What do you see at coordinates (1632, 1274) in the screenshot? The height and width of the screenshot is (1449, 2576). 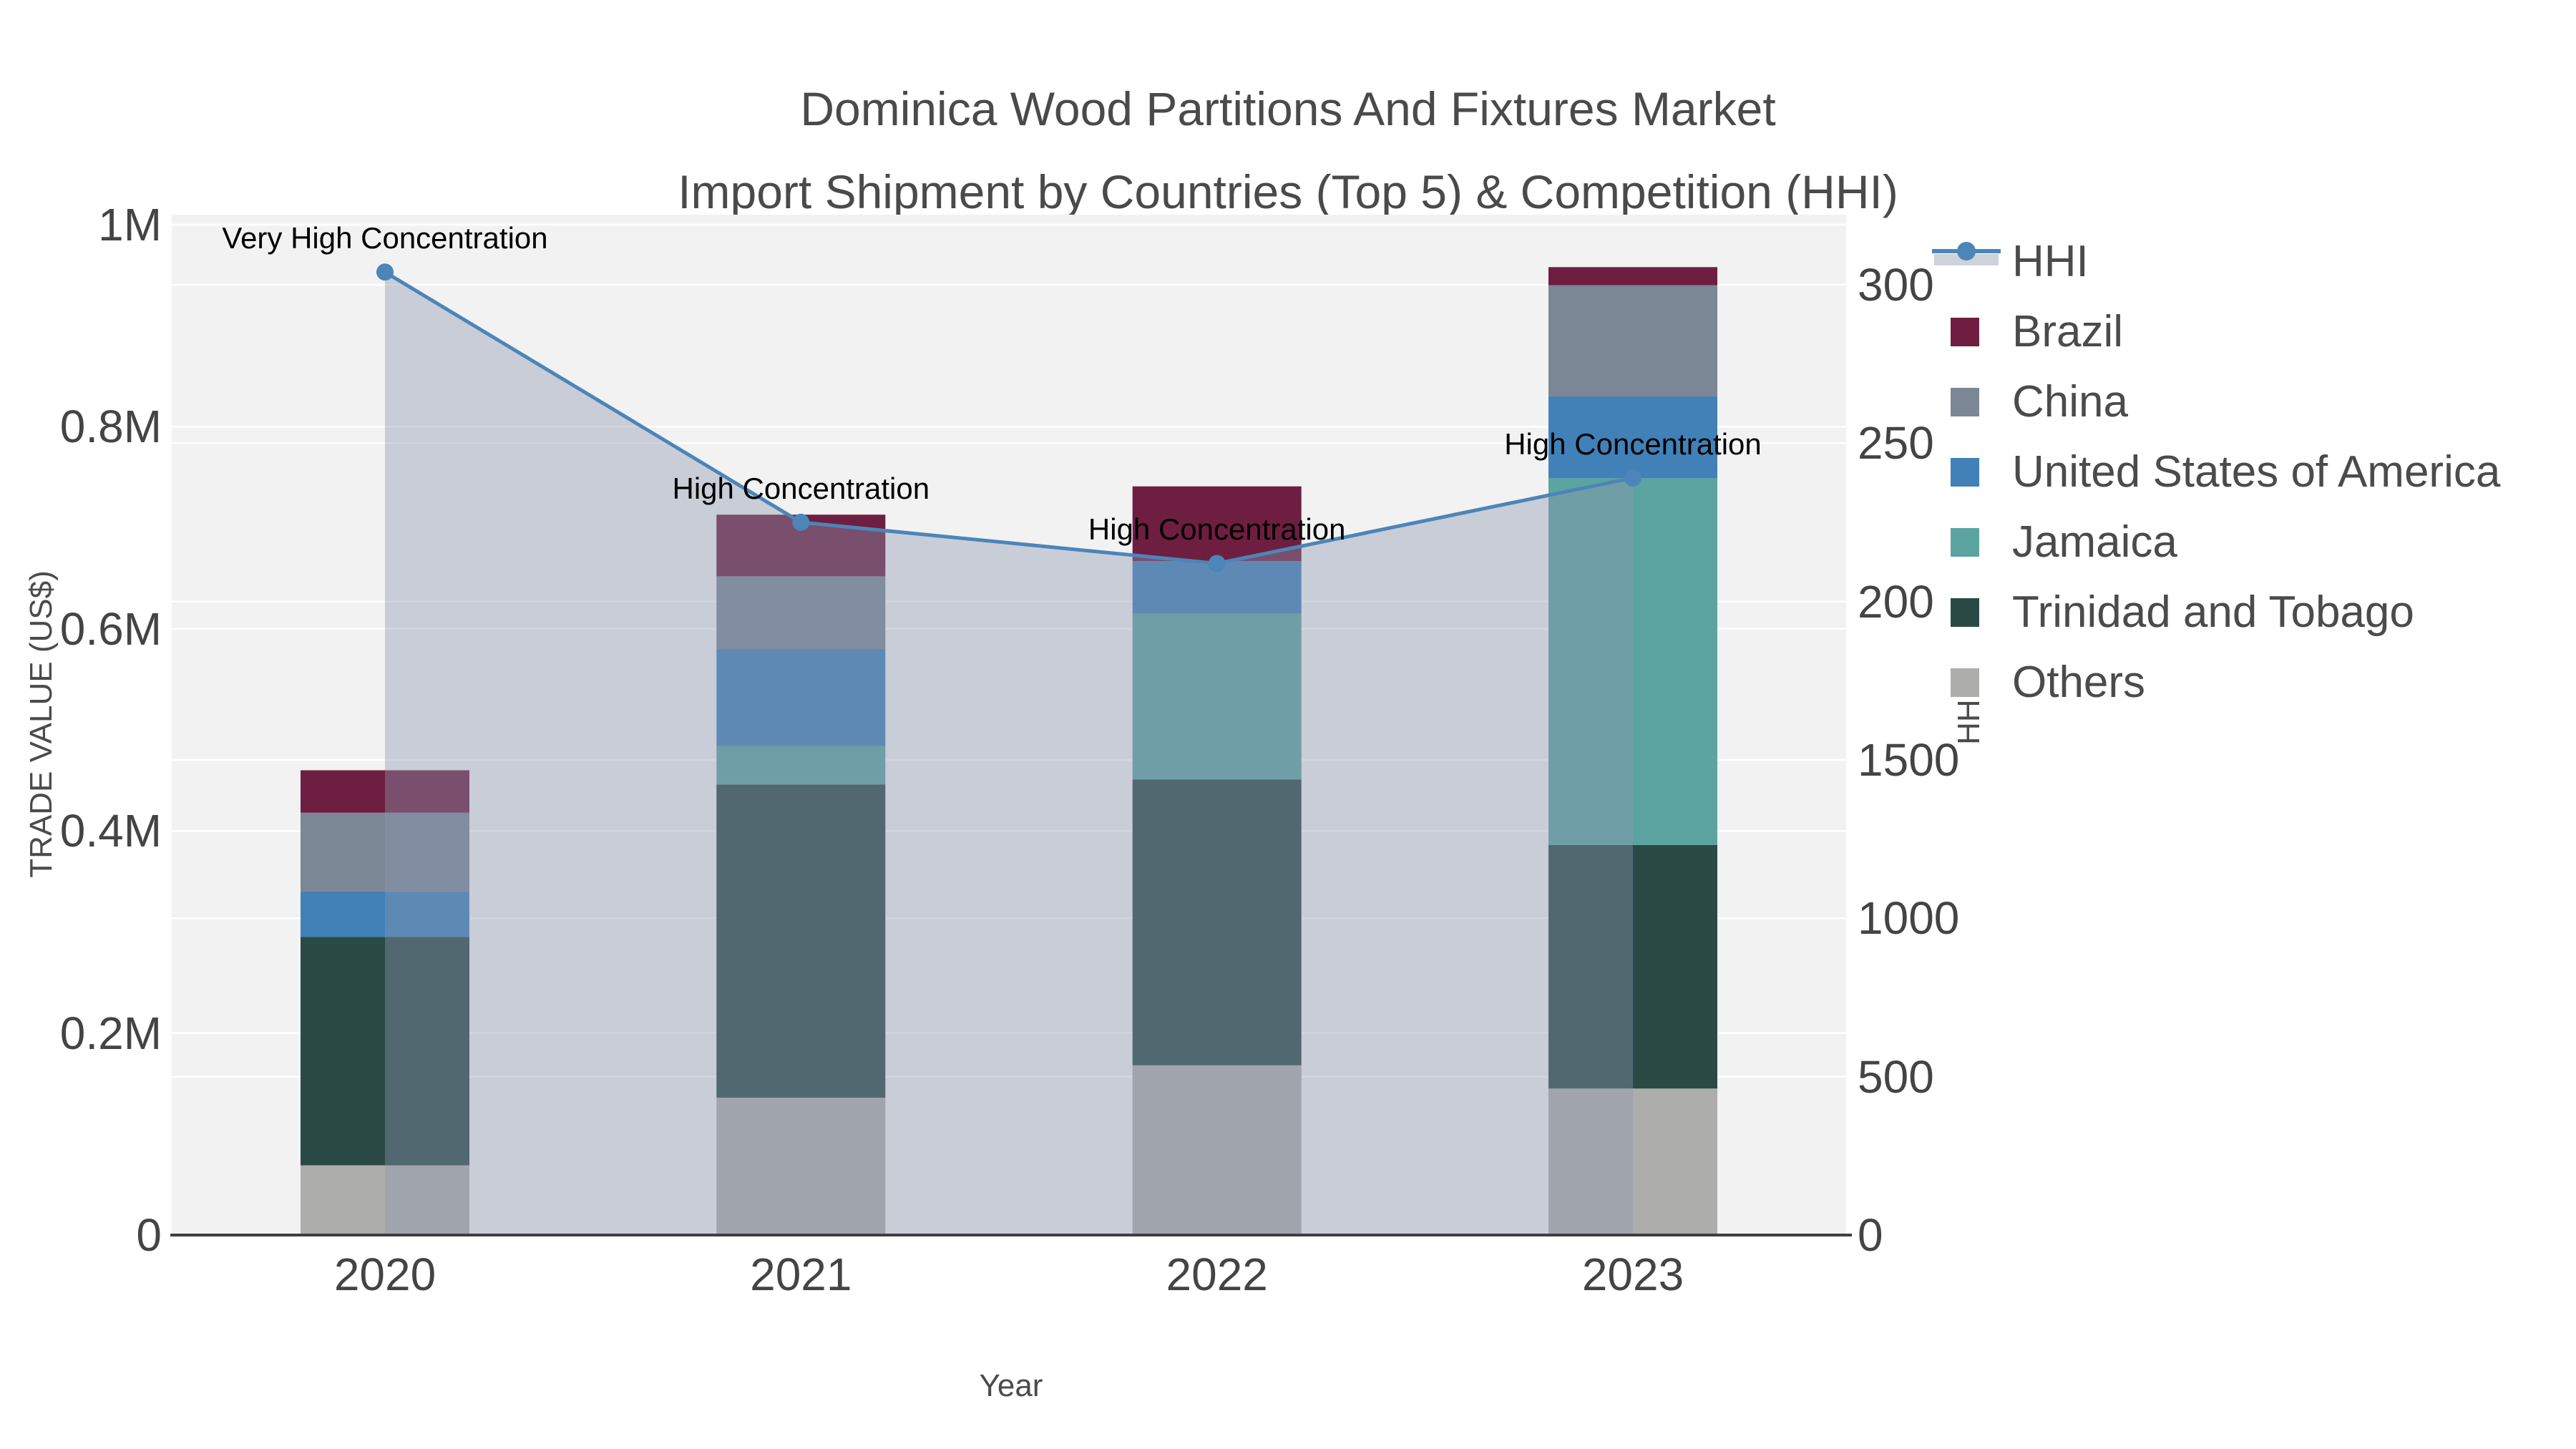 I see `x-tick-label-2023: 2023` at bounding box center [1632, 1274].